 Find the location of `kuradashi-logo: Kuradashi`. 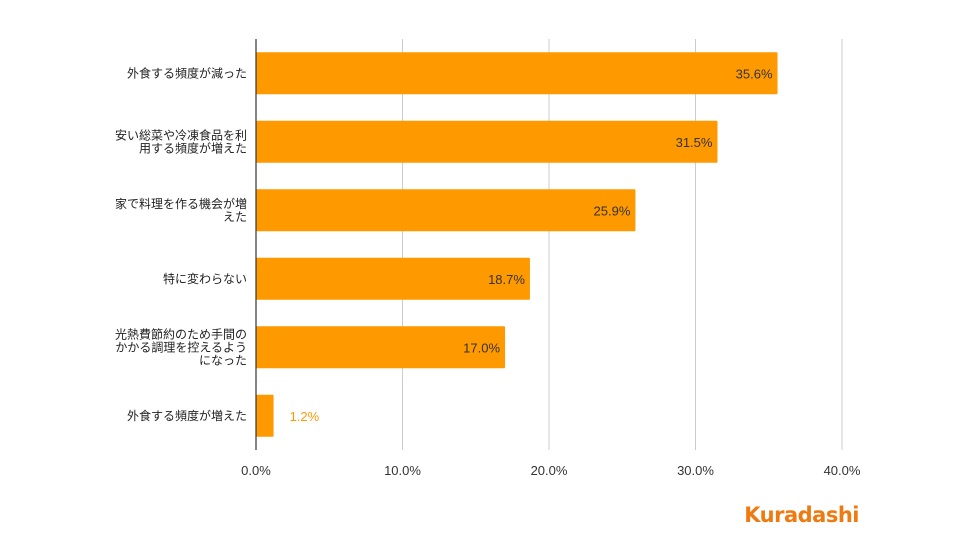

kuradashi-logo: Kuradashi is located at coordinates (801, 515).